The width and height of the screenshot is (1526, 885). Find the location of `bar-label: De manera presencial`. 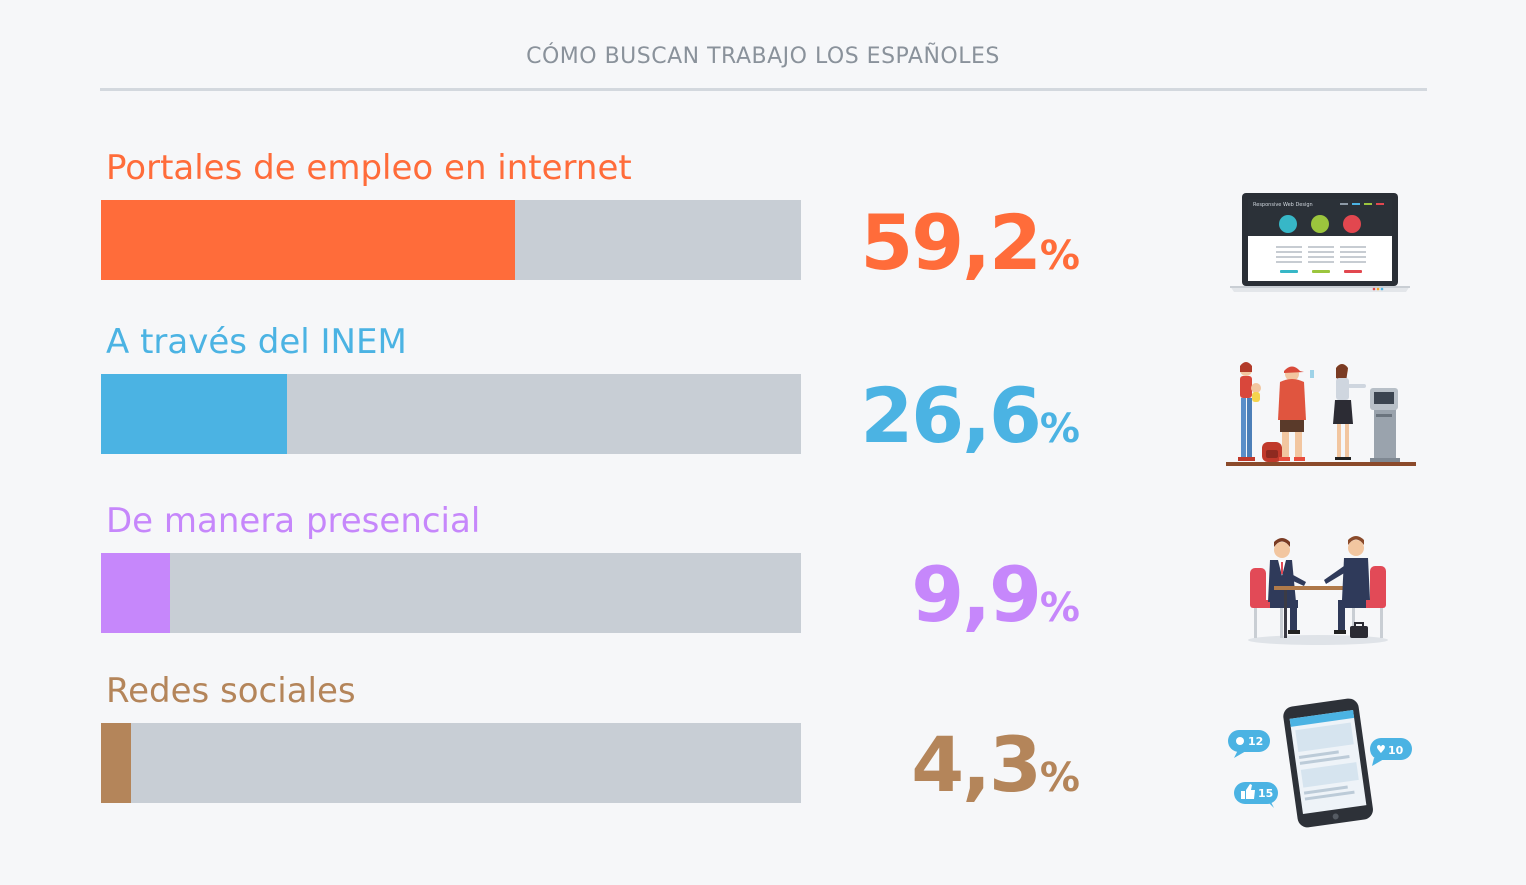

bar-label: De manera presencial is located at coordinates (293, 521).